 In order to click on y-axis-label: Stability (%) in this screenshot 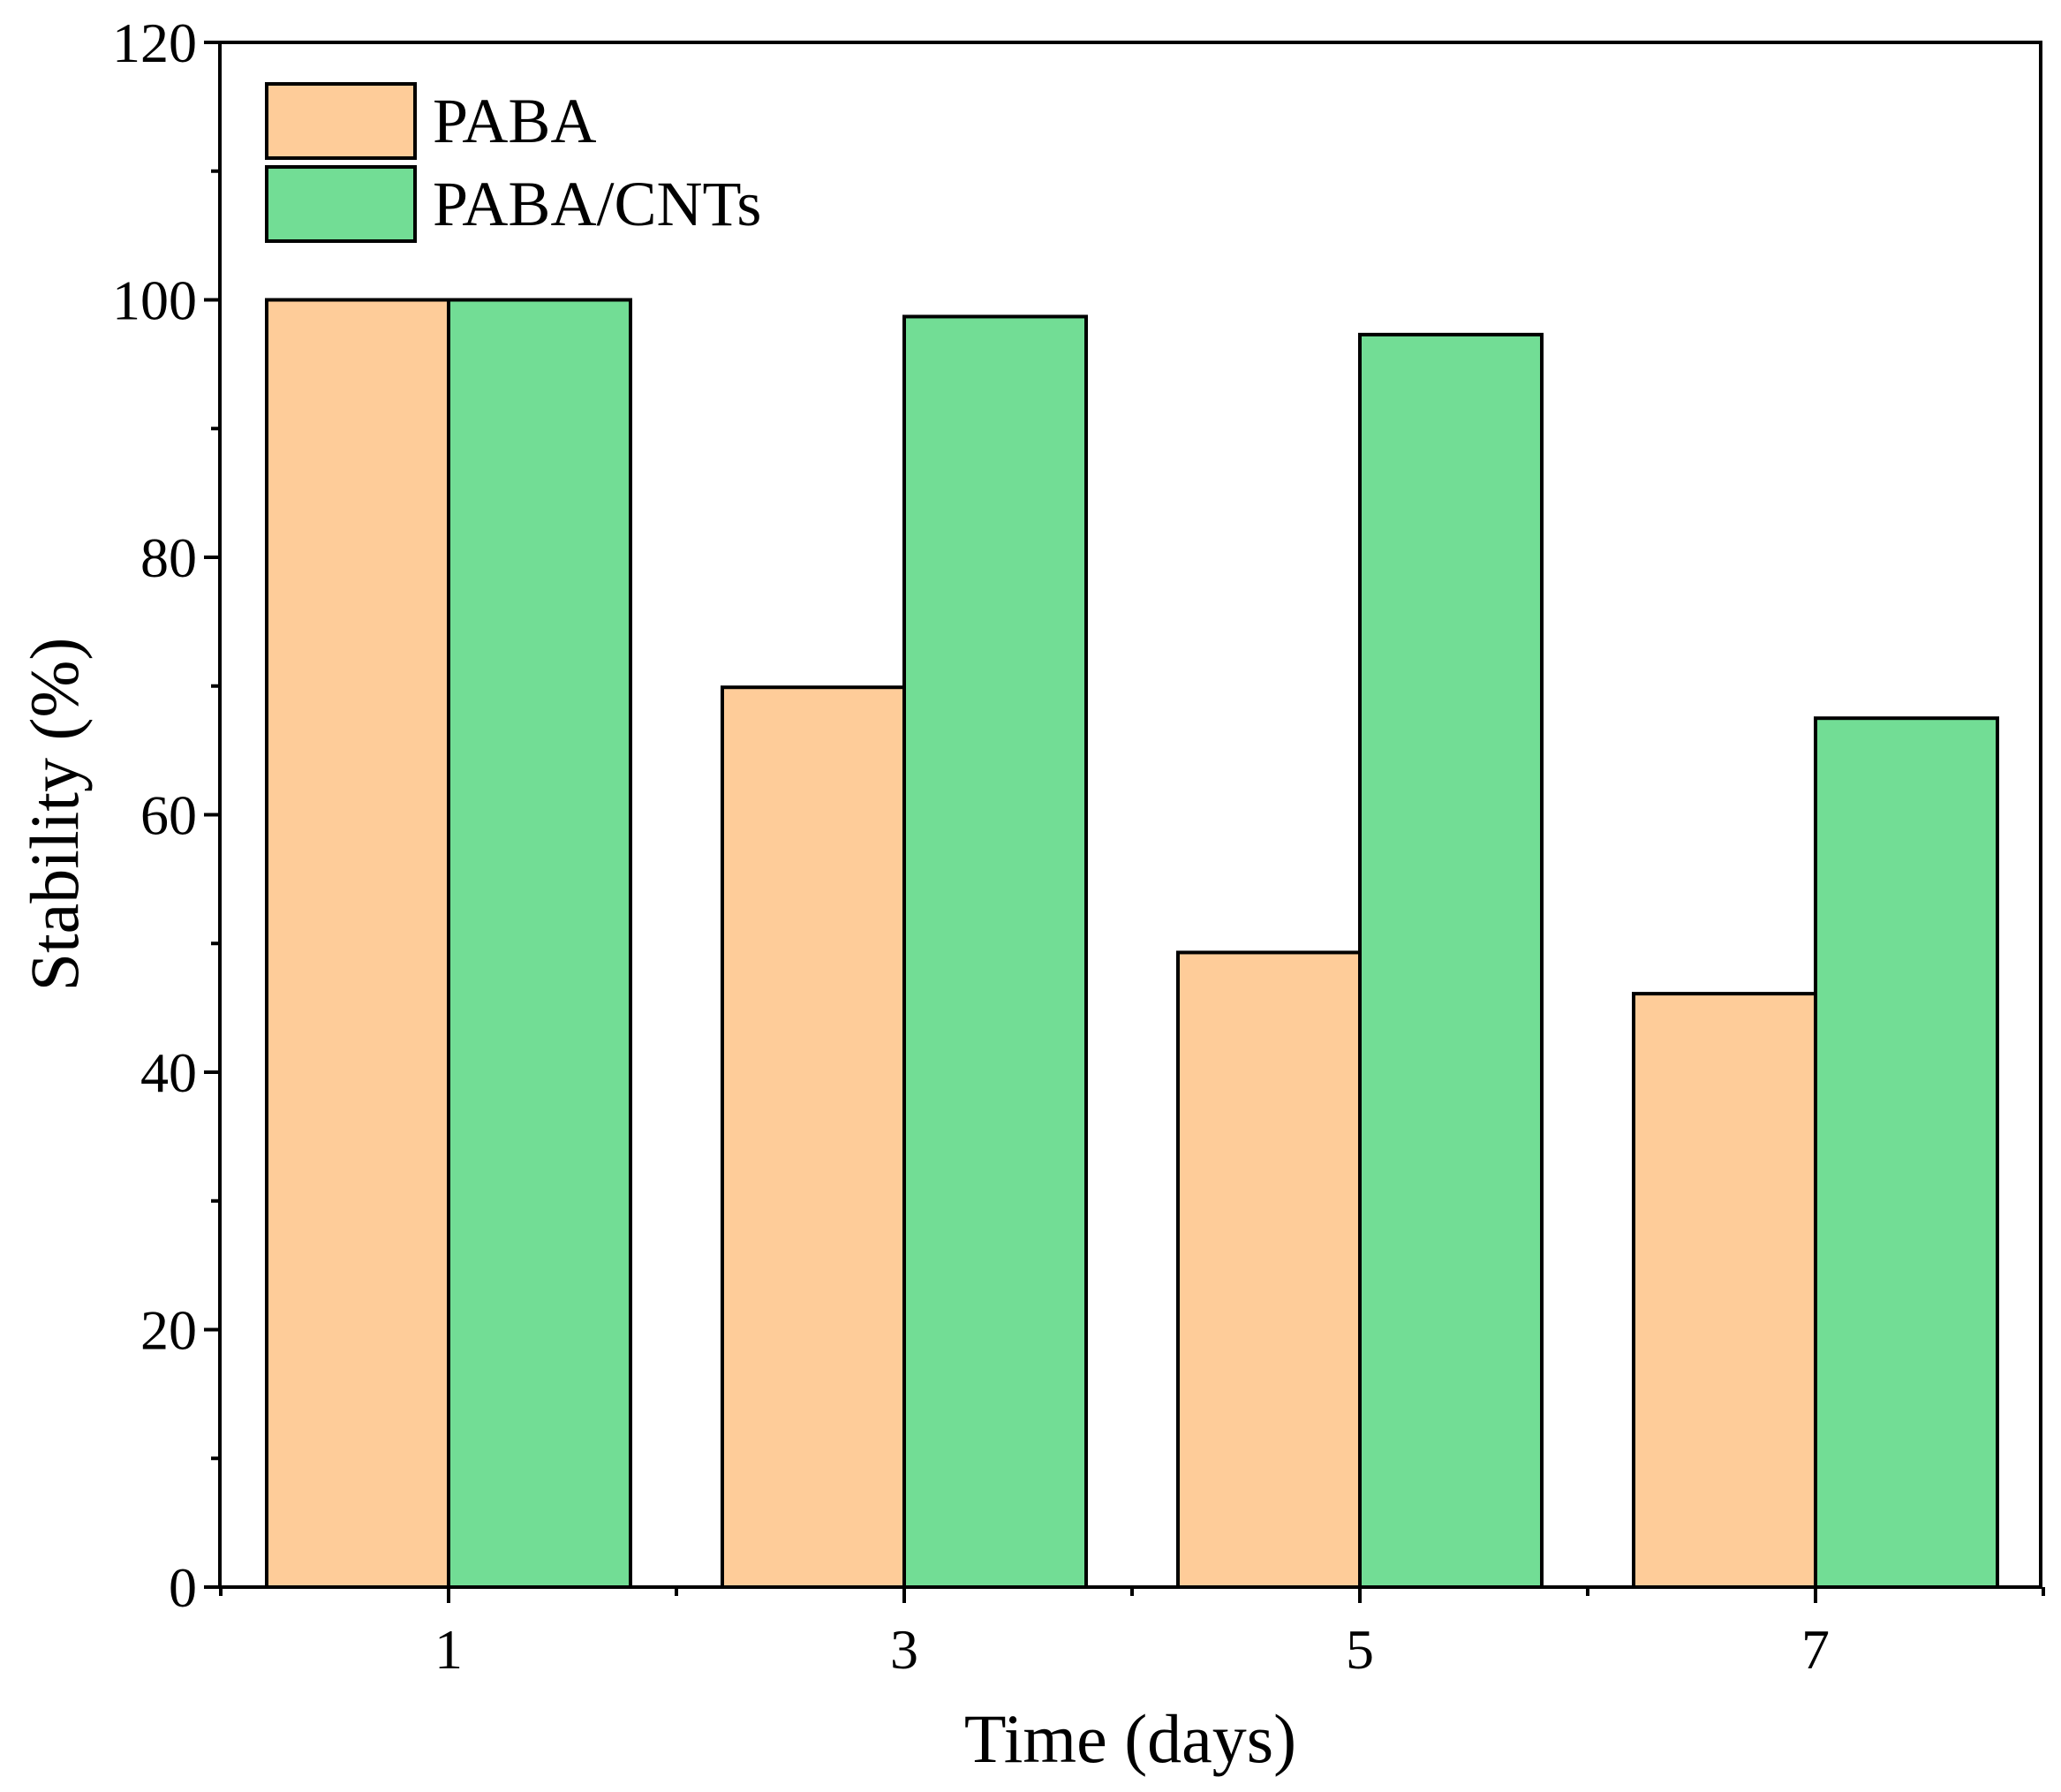, I will do `click(54, 815)`.